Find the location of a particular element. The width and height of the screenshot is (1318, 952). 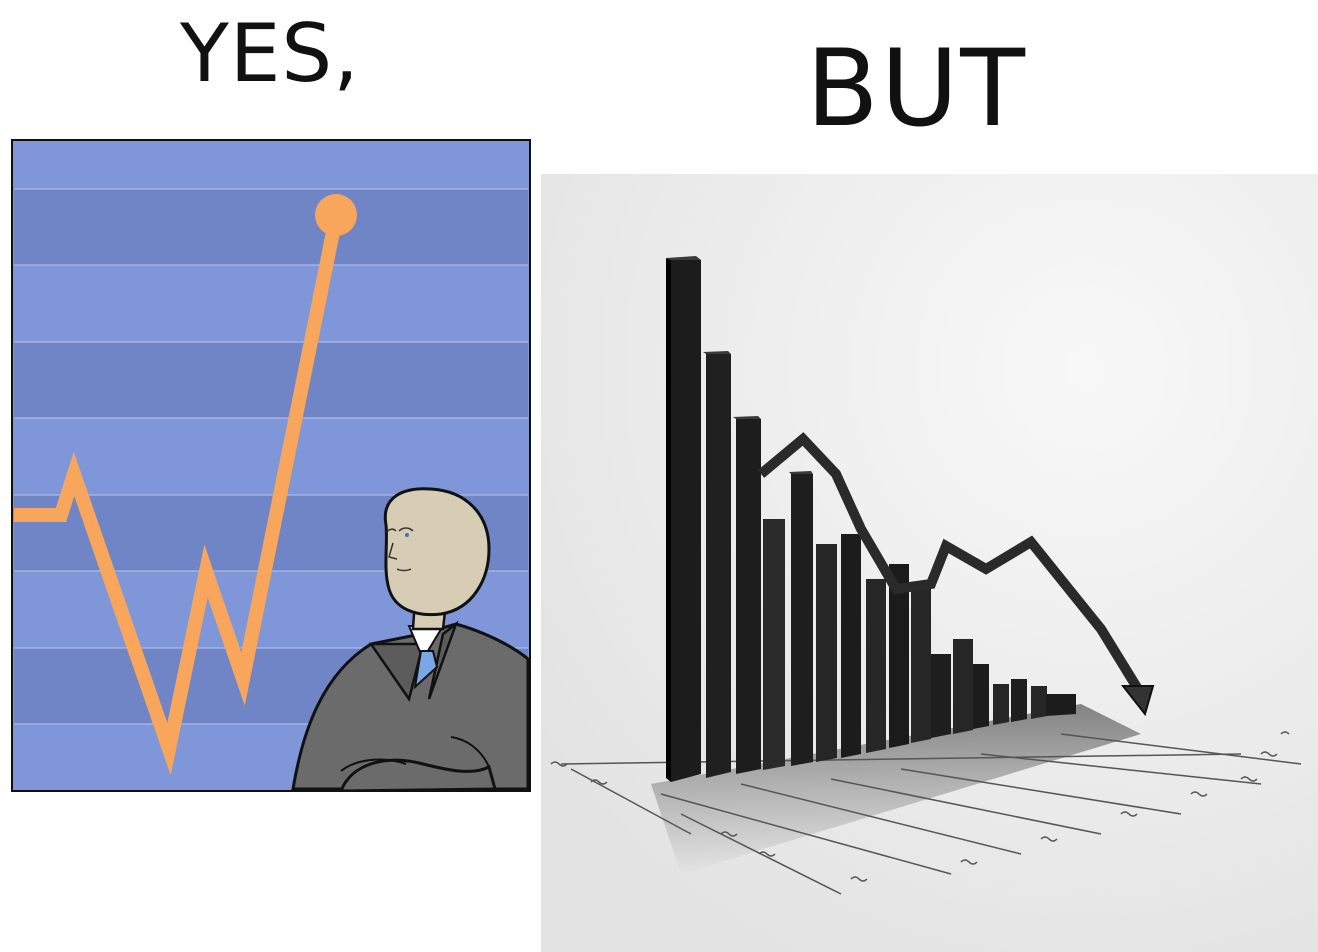

bar-shadow is located at coordinates (896, 789).